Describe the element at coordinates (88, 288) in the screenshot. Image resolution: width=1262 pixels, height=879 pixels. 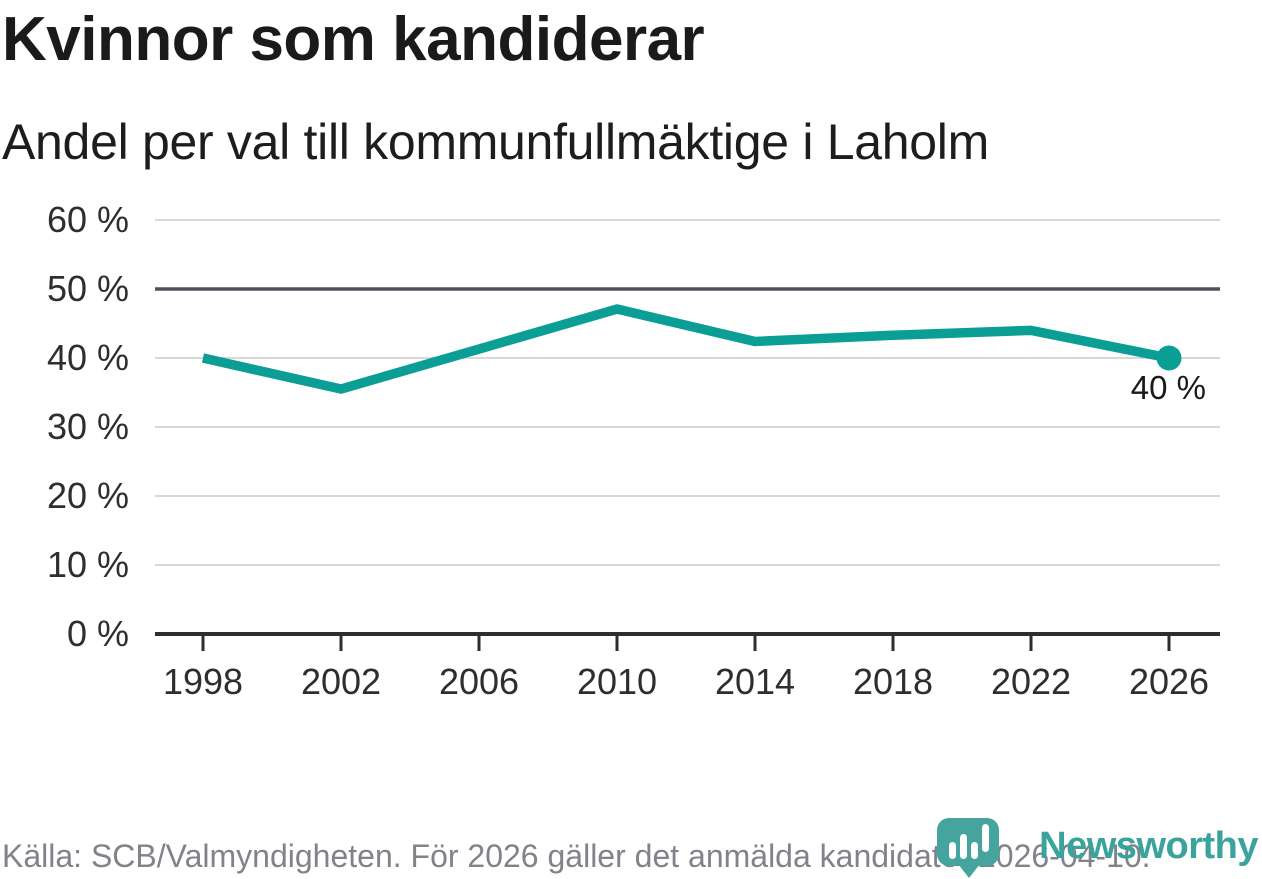
I see `y-axis-tick-label: 50 %` at that location.